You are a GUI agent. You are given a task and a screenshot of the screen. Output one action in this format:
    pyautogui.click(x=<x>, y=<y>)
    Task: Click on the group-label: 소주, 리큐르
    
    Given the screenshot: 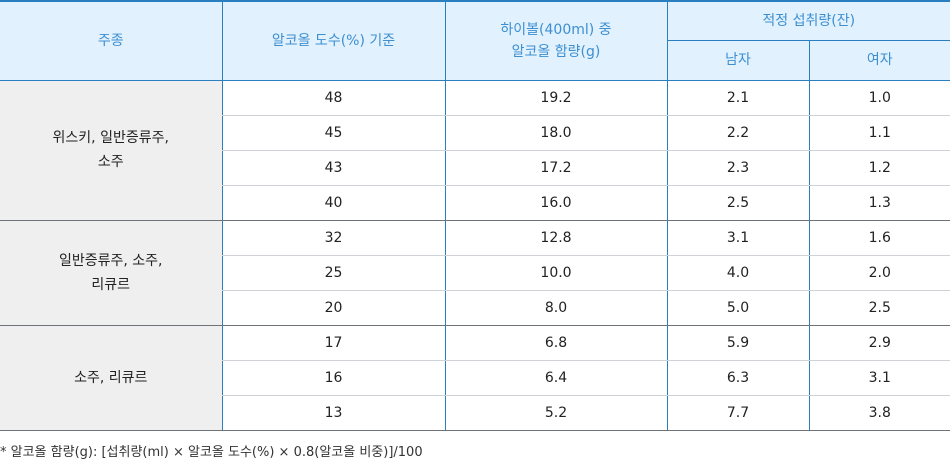 What is the action you would take?
    pyautogui.click(x=111, y=378)
    